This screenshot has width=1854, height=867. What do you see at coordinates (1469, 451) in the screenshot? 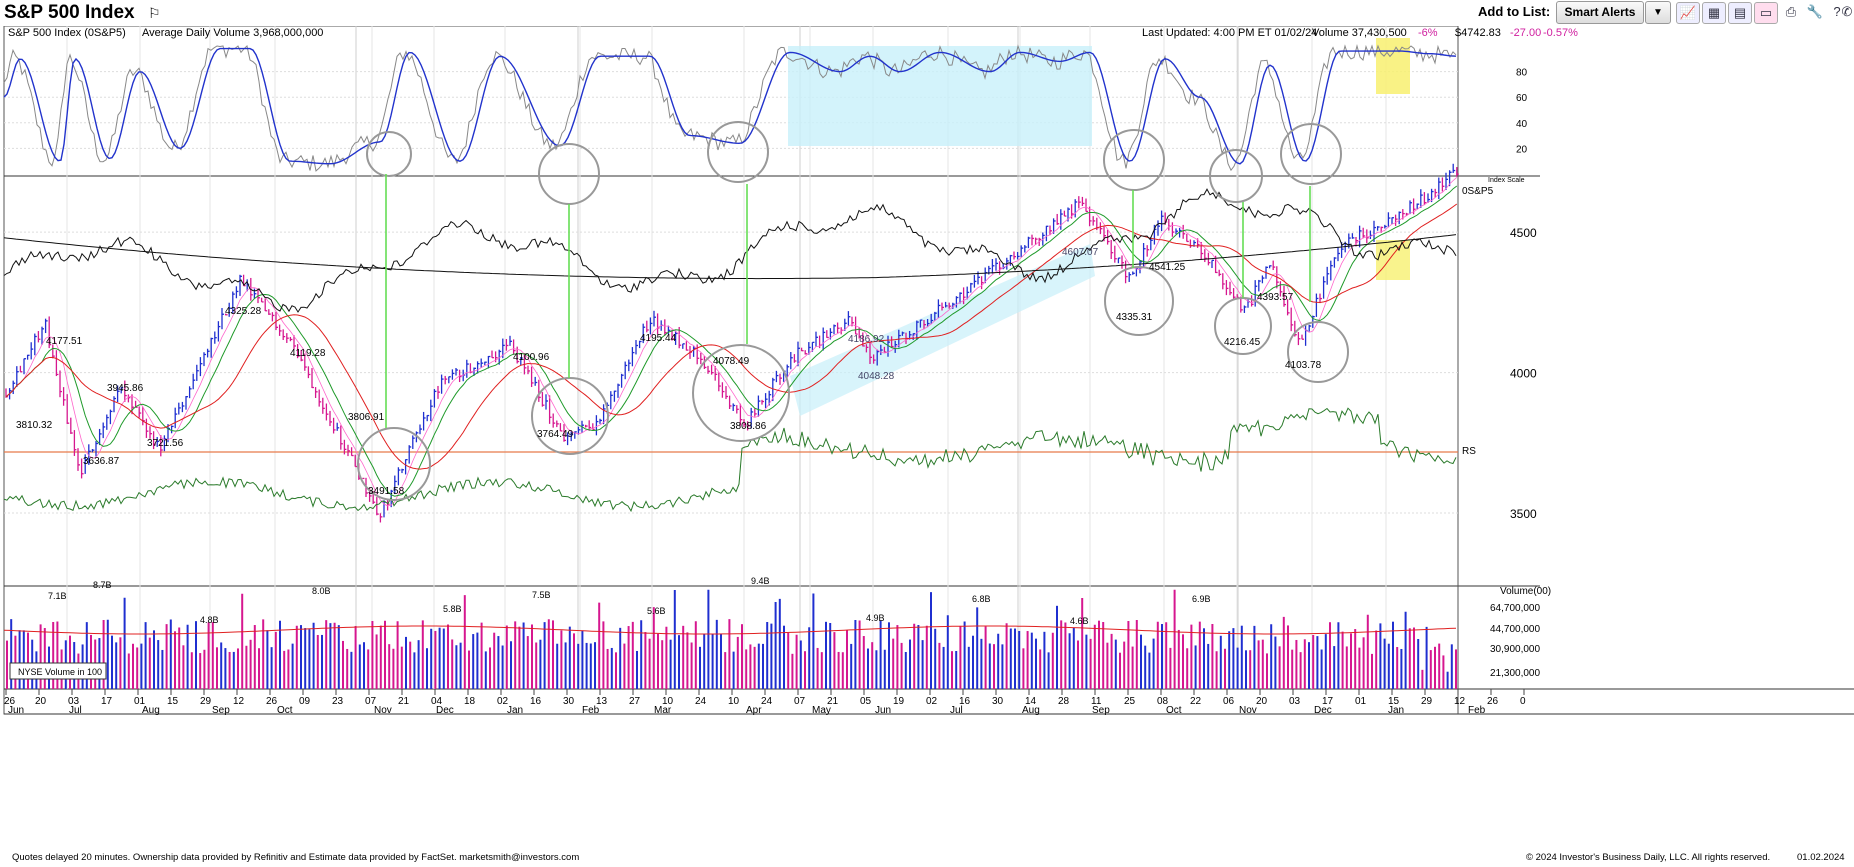
I see `rs-label: RS` at bounding box center [1469, 451].